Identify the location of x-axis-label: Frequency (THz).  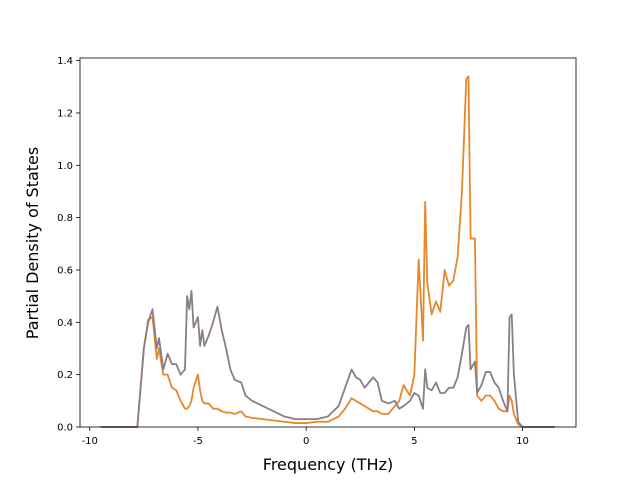
(328, 464).